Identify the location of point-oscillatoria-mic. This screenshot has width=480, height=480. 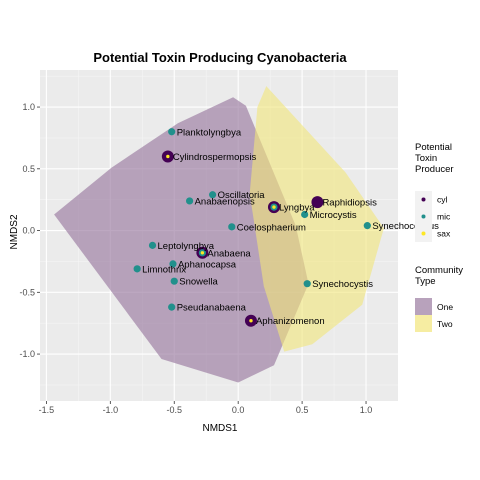
(213, 195).